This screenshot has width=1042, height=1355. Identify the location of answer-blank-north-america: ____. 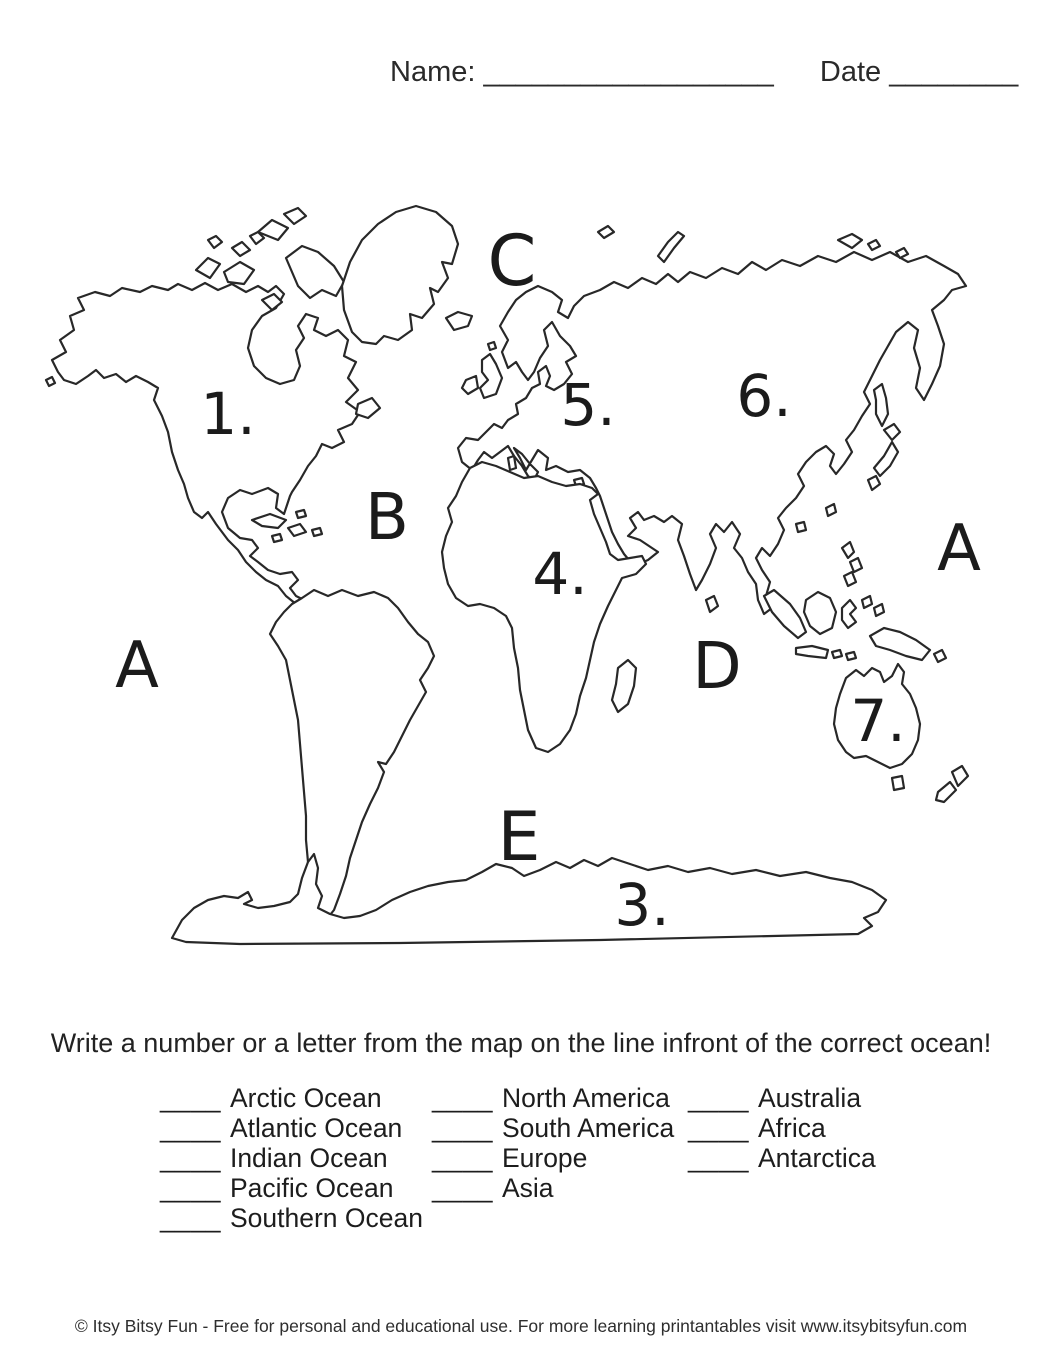
(462, 1098).